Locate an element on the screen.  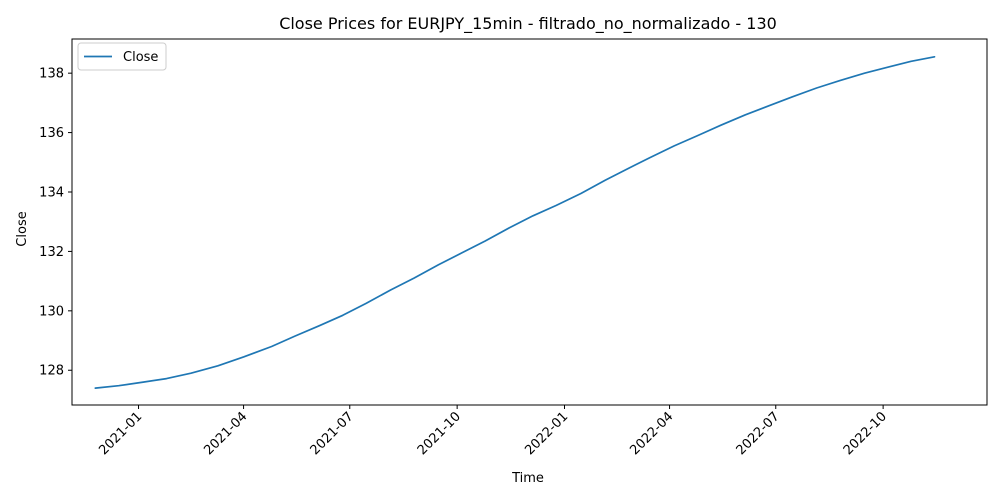
y-tick-label-5: 138 is located at coordinates (51, 74).